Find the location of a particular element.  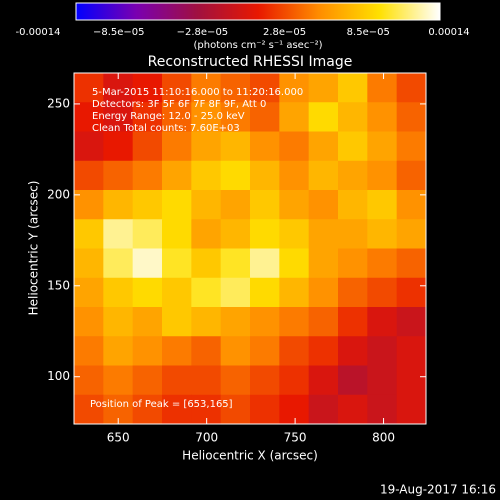

y-tick-label: 200 is located at coordinates (58, 194).